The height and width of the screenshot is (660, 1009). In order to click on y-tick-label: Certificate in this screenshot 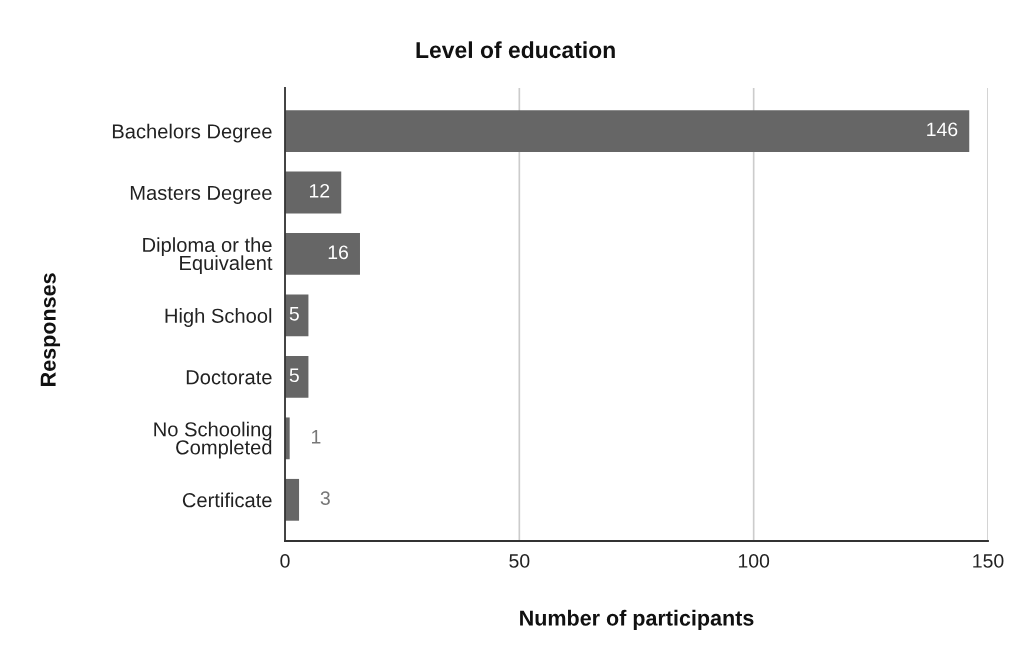, I will do `click(227, 500)`.